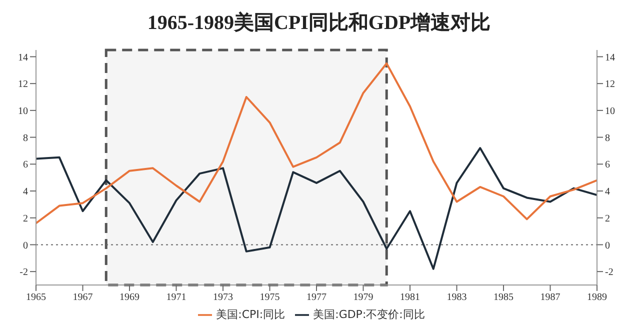  What do you see at coordinates (369, 314) in the screenshot?
I see `legend-label: 美国:GDP:不变价:同比` at bounding box center [369, 314].